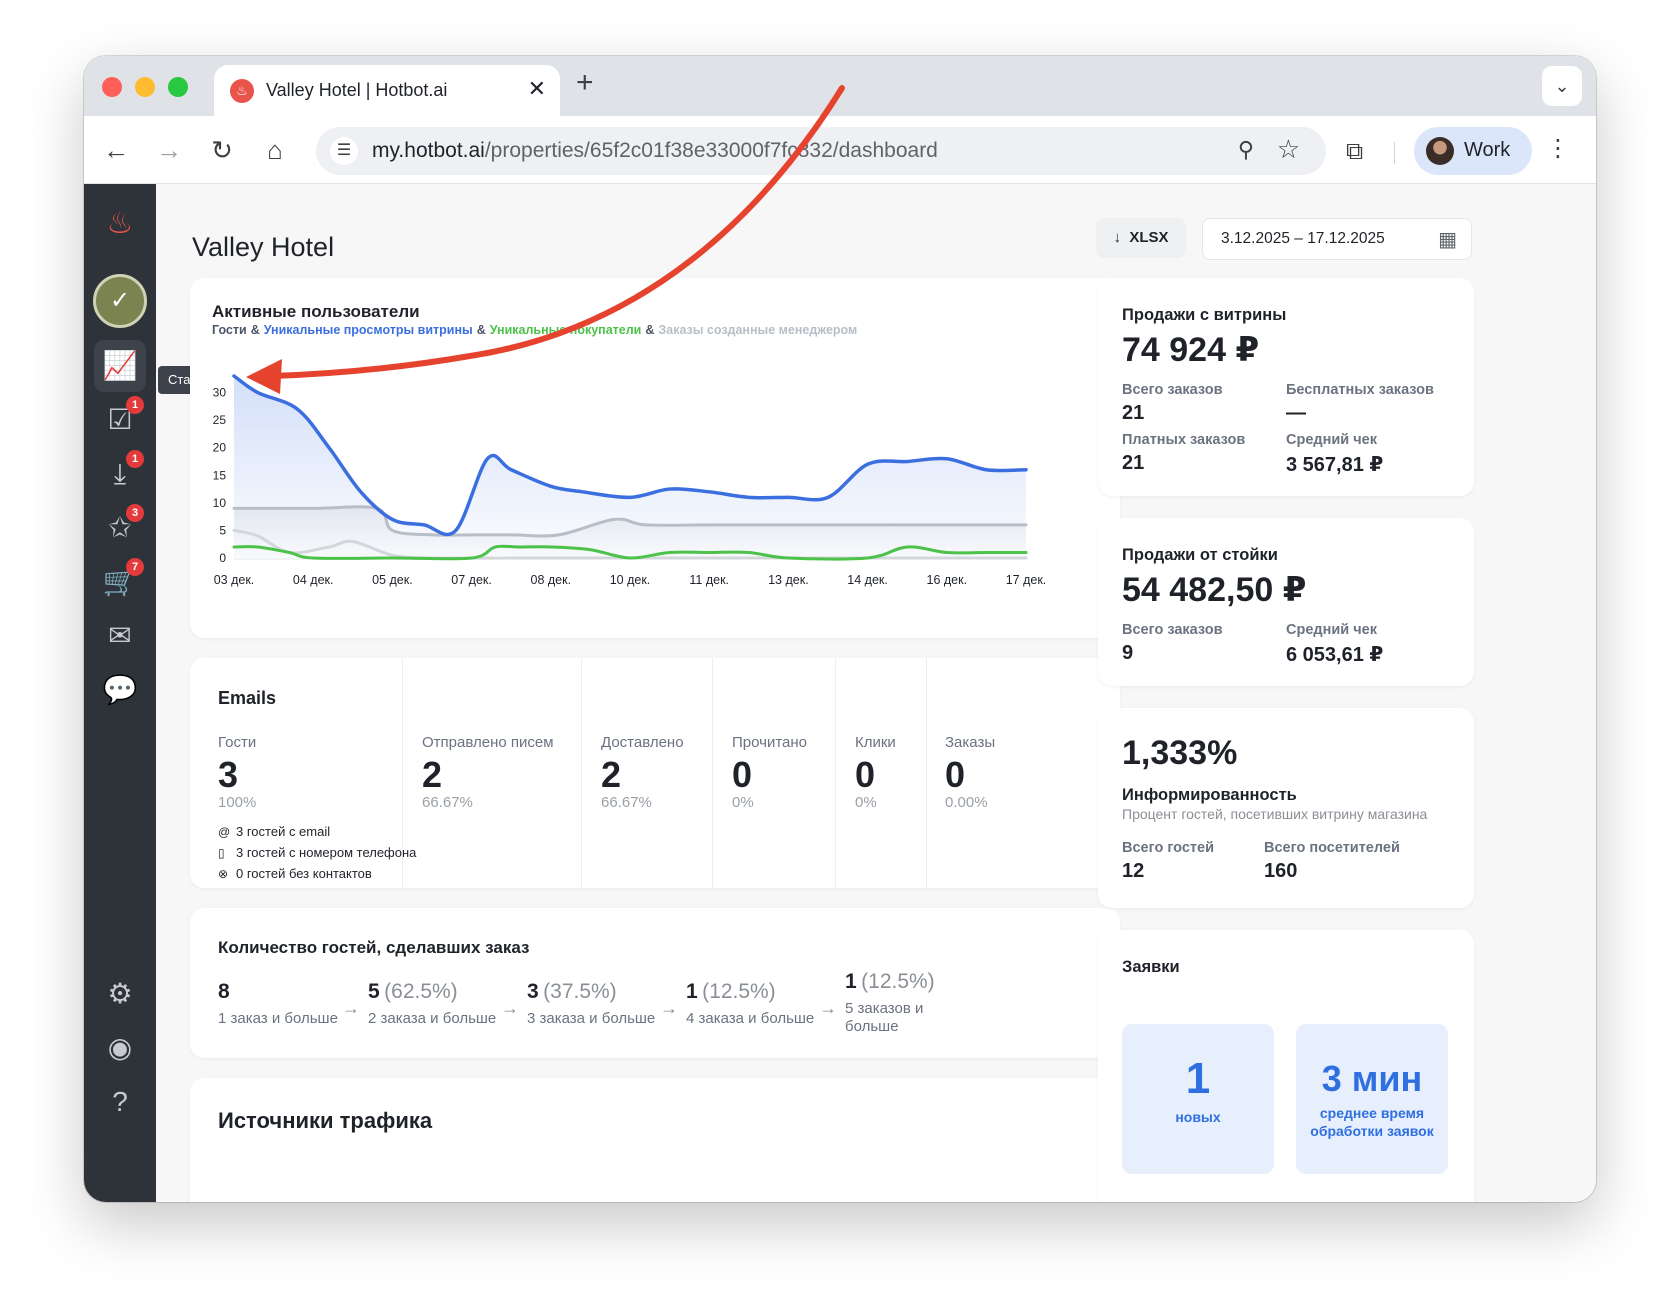  I want to click on forward-icon: →, so click(169, 150).